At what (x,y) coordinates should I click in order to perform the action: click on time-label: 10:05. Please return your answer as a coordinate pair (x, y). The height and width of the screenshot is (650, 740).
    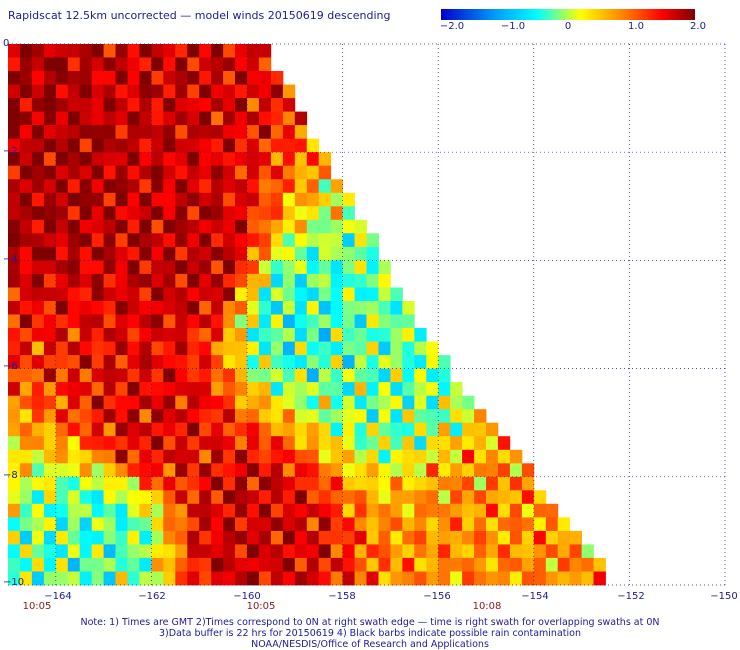
    Looking at the image, I should click on (261, 606).